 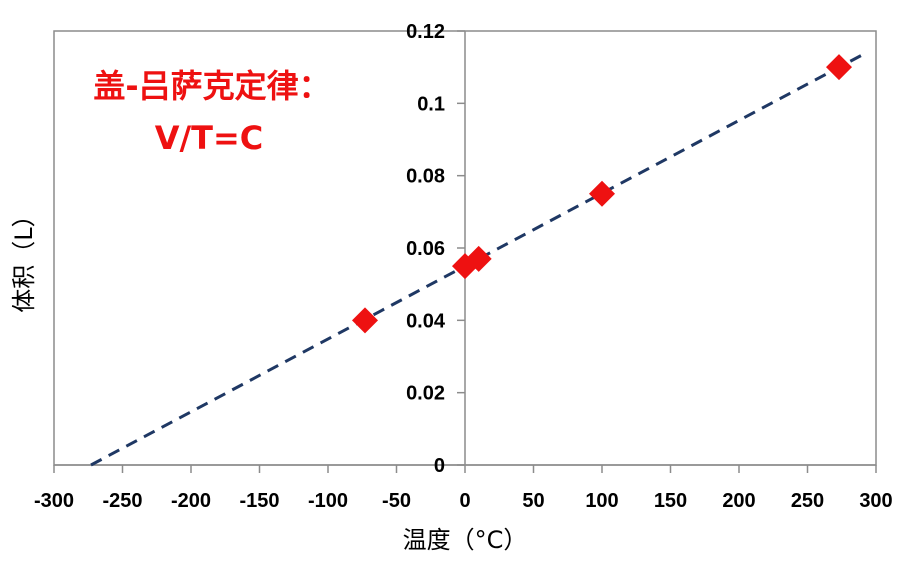 What do you see at coordinates (465, 469) in the screenshot?
I see `x-axis-ticks` at bounding box center [465, 469].